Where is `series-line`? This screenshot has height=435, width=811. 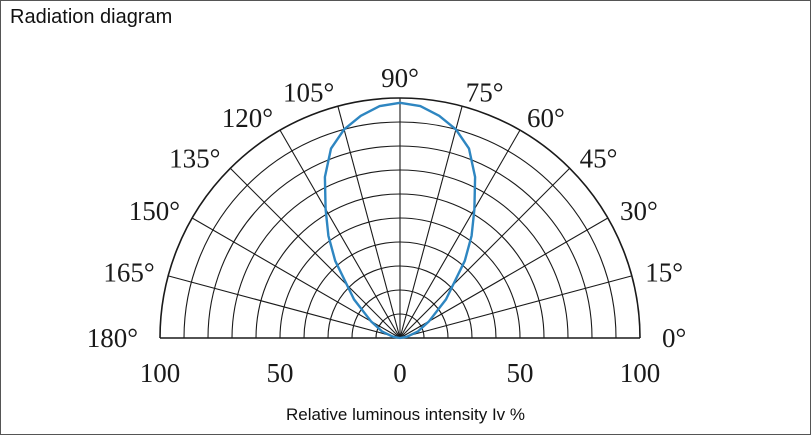 series-line is located at coordinates (400, 220).